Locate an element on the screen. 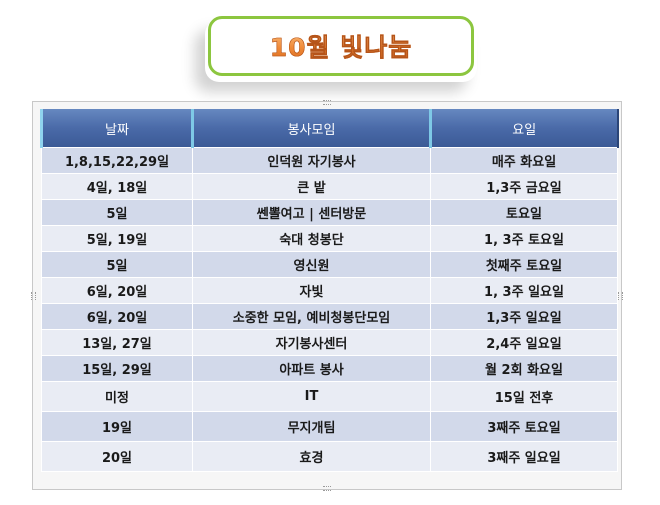 The height and width of the screenshot is (505, 660). header-group: 봉사모임 is located at coordinates (311, 128).